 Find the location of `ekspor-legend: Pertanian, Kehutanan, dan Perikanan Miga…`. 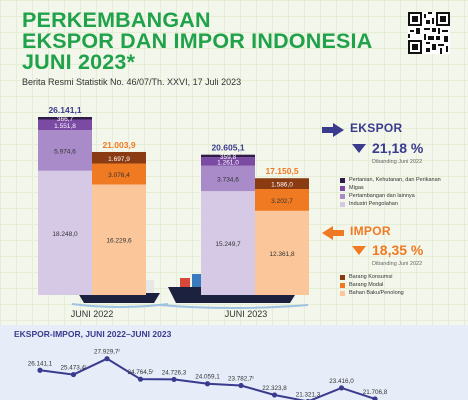

ekspor-legend: Pertanian, Kehutanan, dan Perikanan Miga… is located at coordinates (402, 192).